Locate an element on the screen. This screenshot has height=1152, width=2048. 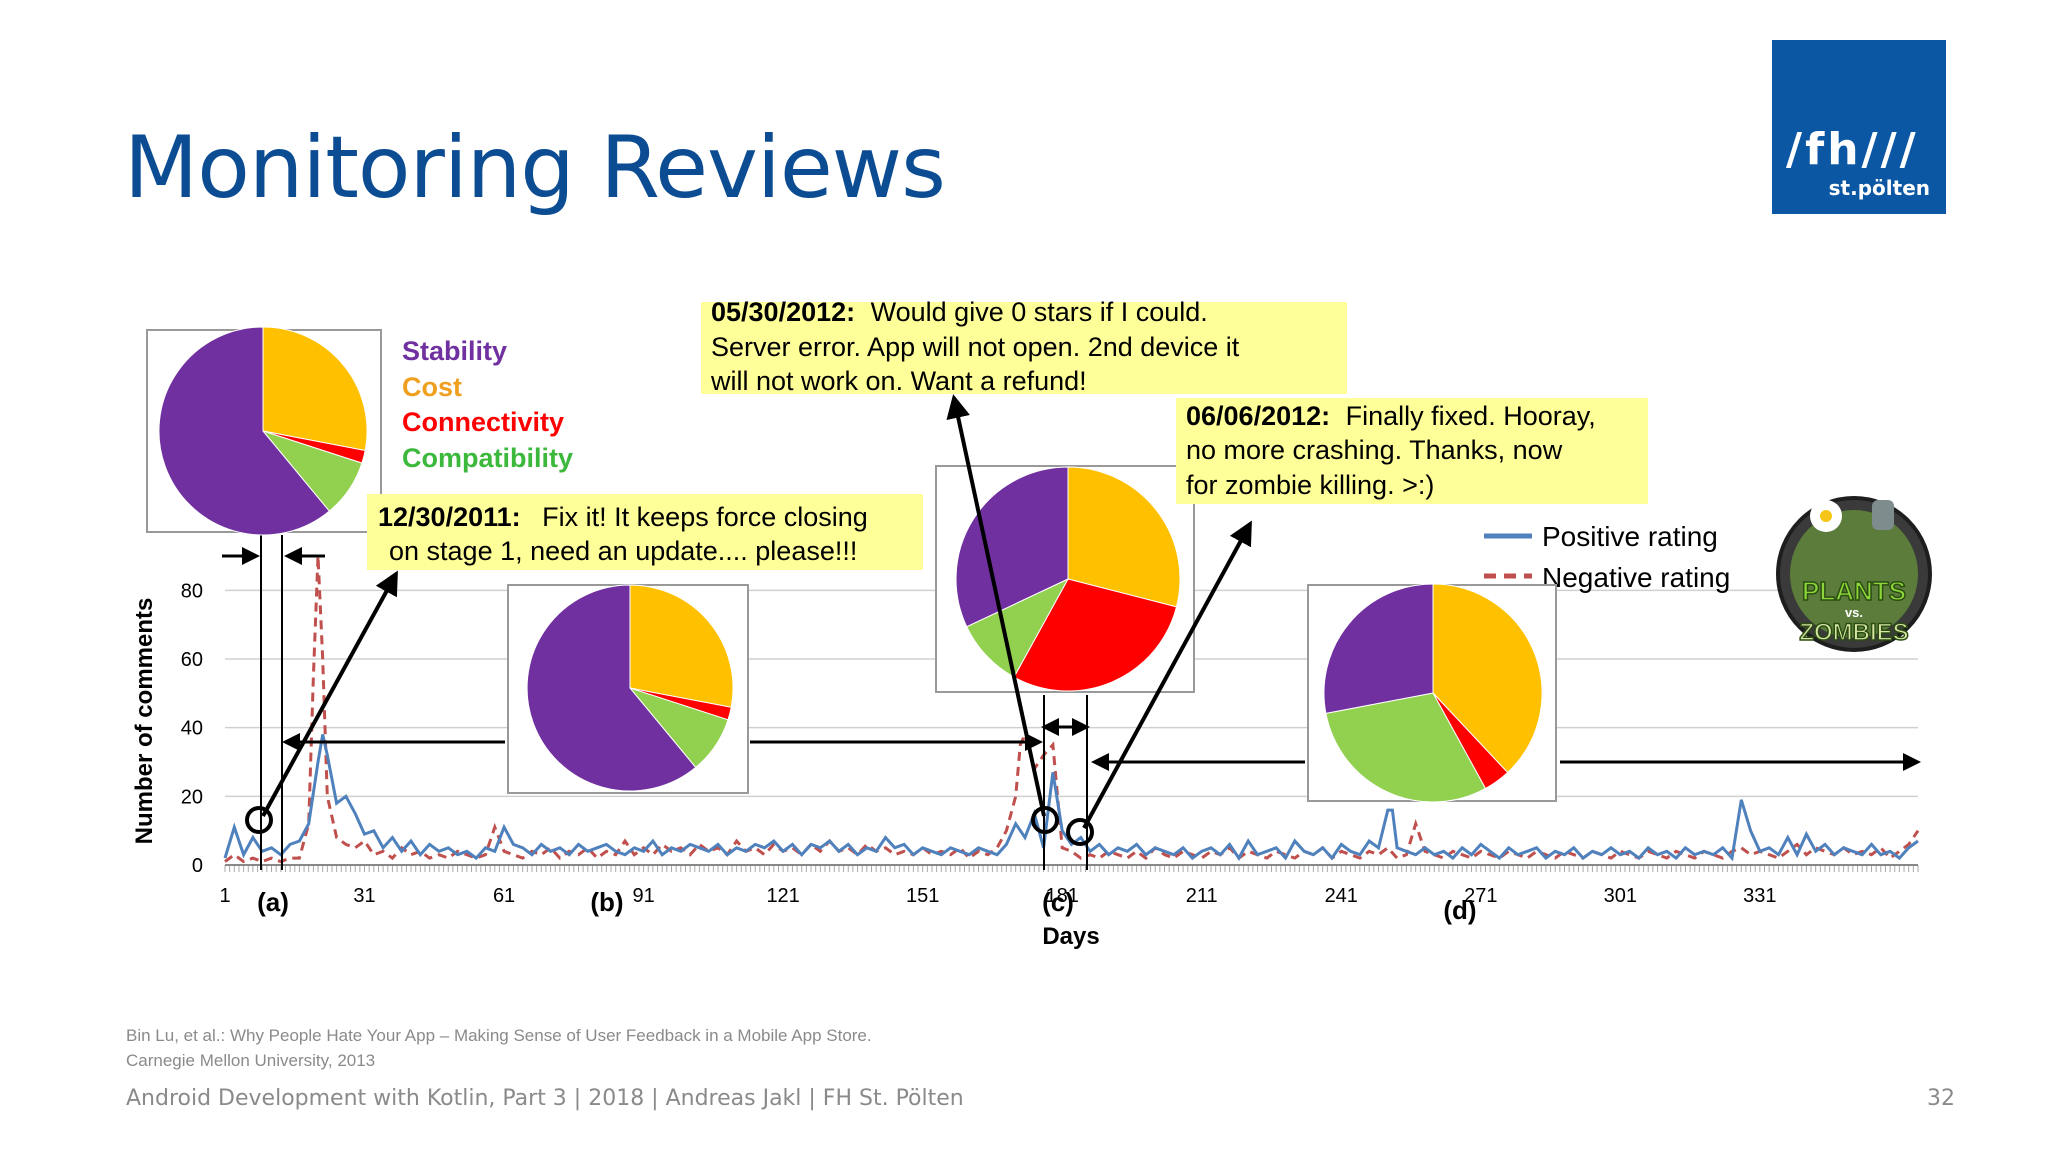
badge-text-zombies: ZOMBIES is located at coordinates (1853, 632).